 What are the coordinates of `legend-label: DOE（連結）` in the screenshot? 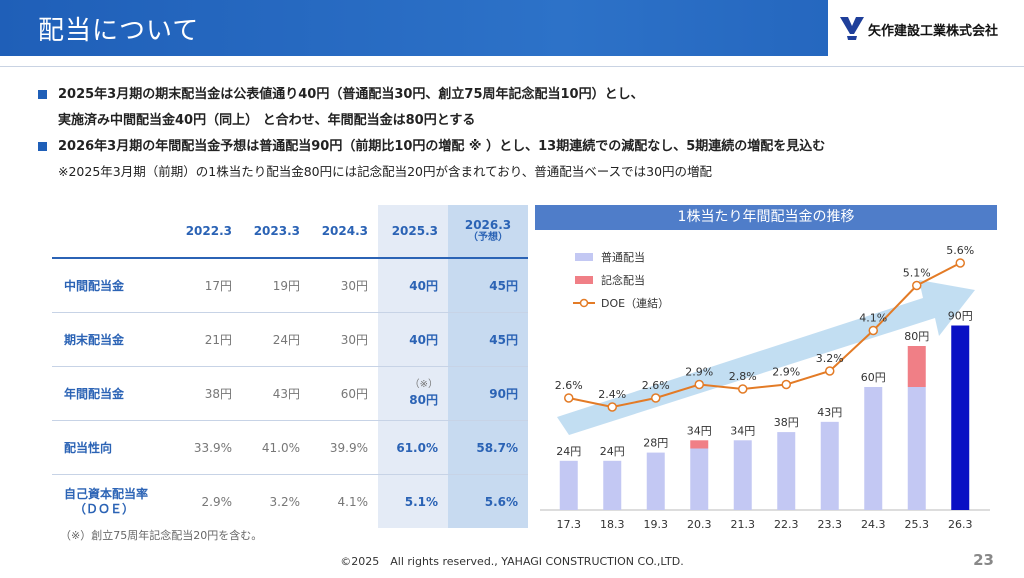 It's located at (635, 303).